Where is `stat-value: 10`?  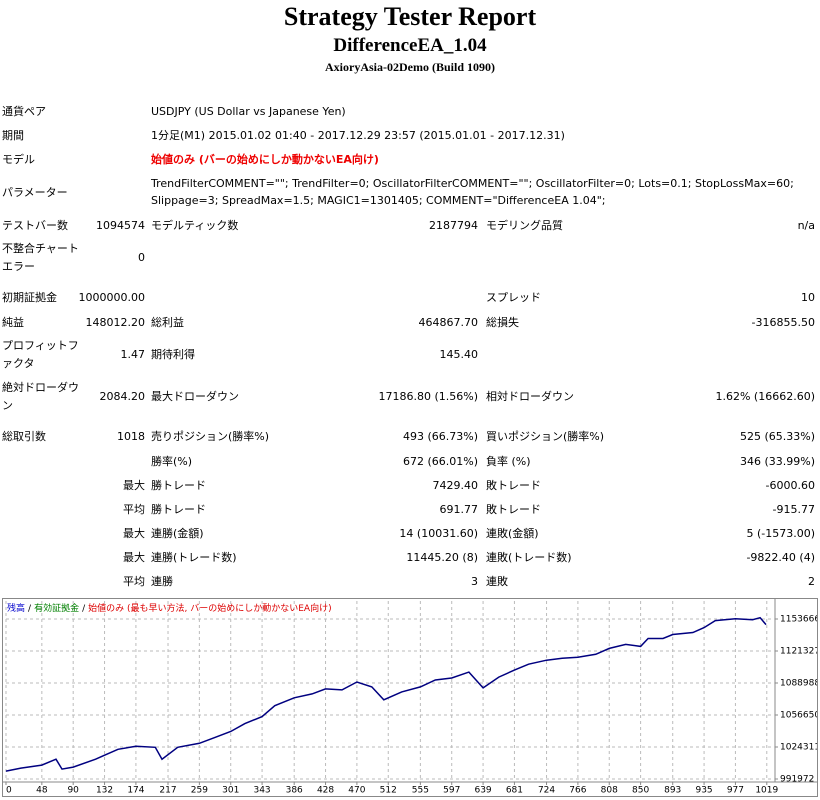 stat-value: 10 is located at coordinates (808, 297).